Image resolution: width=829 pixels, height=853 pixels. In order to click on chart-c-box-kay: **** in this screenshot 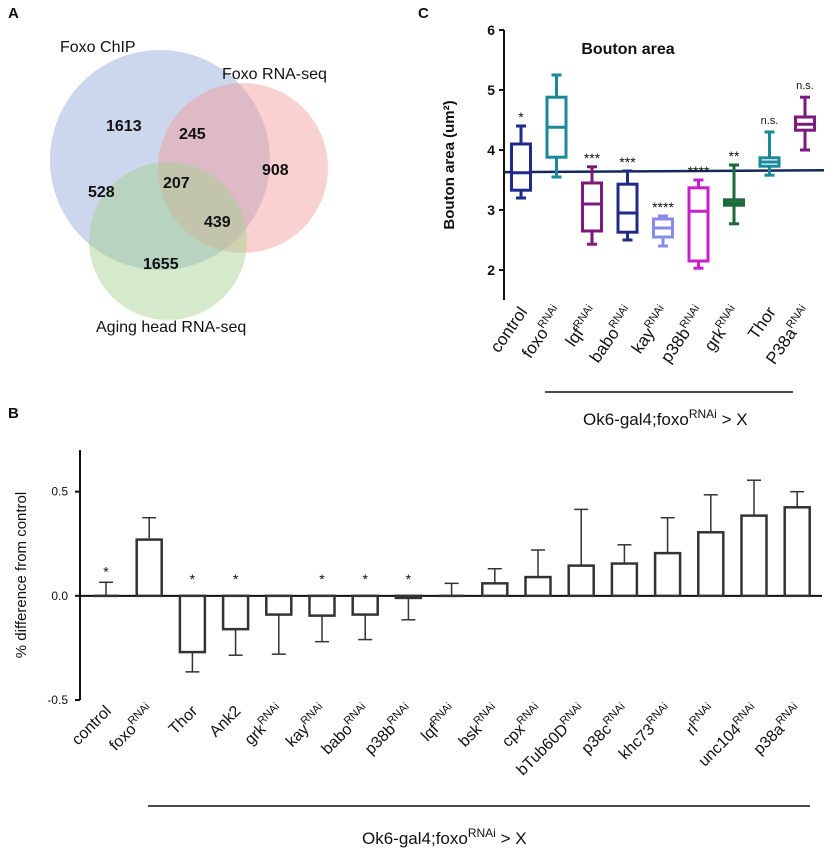, I will do `click(663, 223)`.